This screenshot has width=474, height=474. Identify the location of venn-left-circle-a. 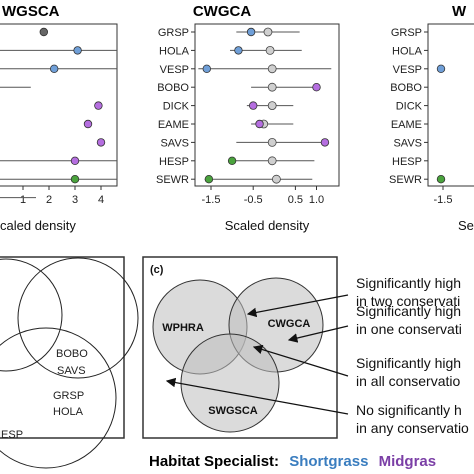
(31, 315).